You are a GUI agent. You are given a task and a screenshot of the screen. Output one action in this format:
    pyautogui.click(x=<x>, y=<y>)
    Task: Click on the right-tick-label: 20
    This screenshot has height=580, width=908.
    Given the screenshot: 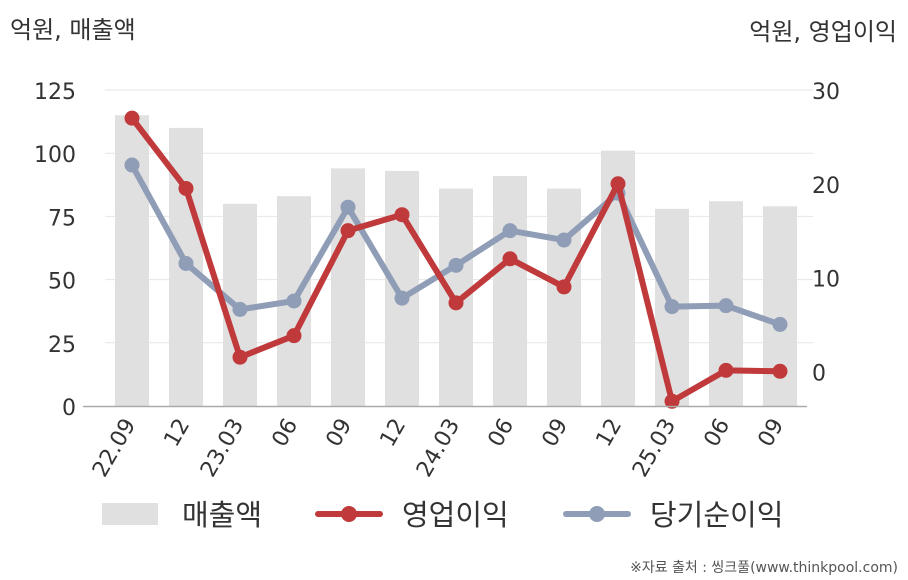 What is the action you would take?
    pyautogui.click(x=826, y=186)
    